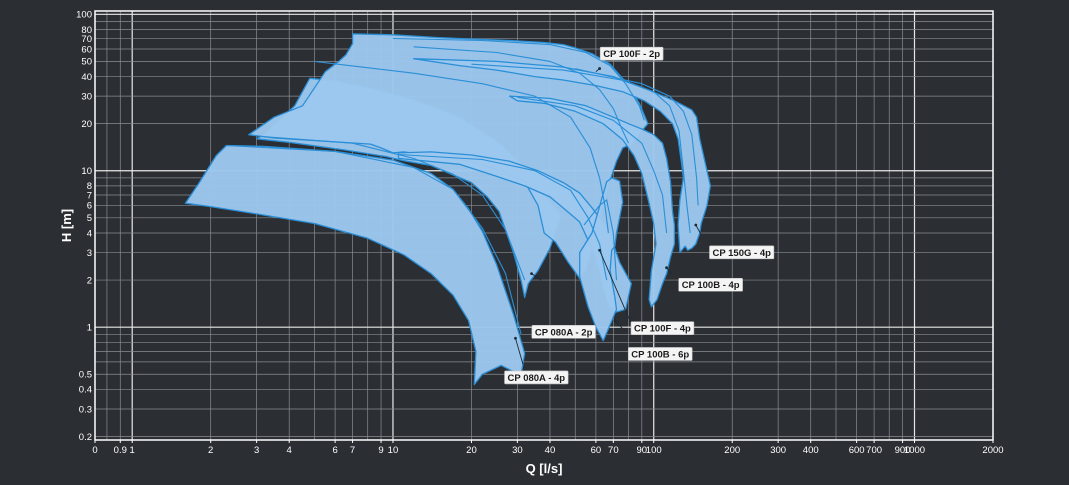  I want to click on x-tick-label: 900, so click(903, 450).